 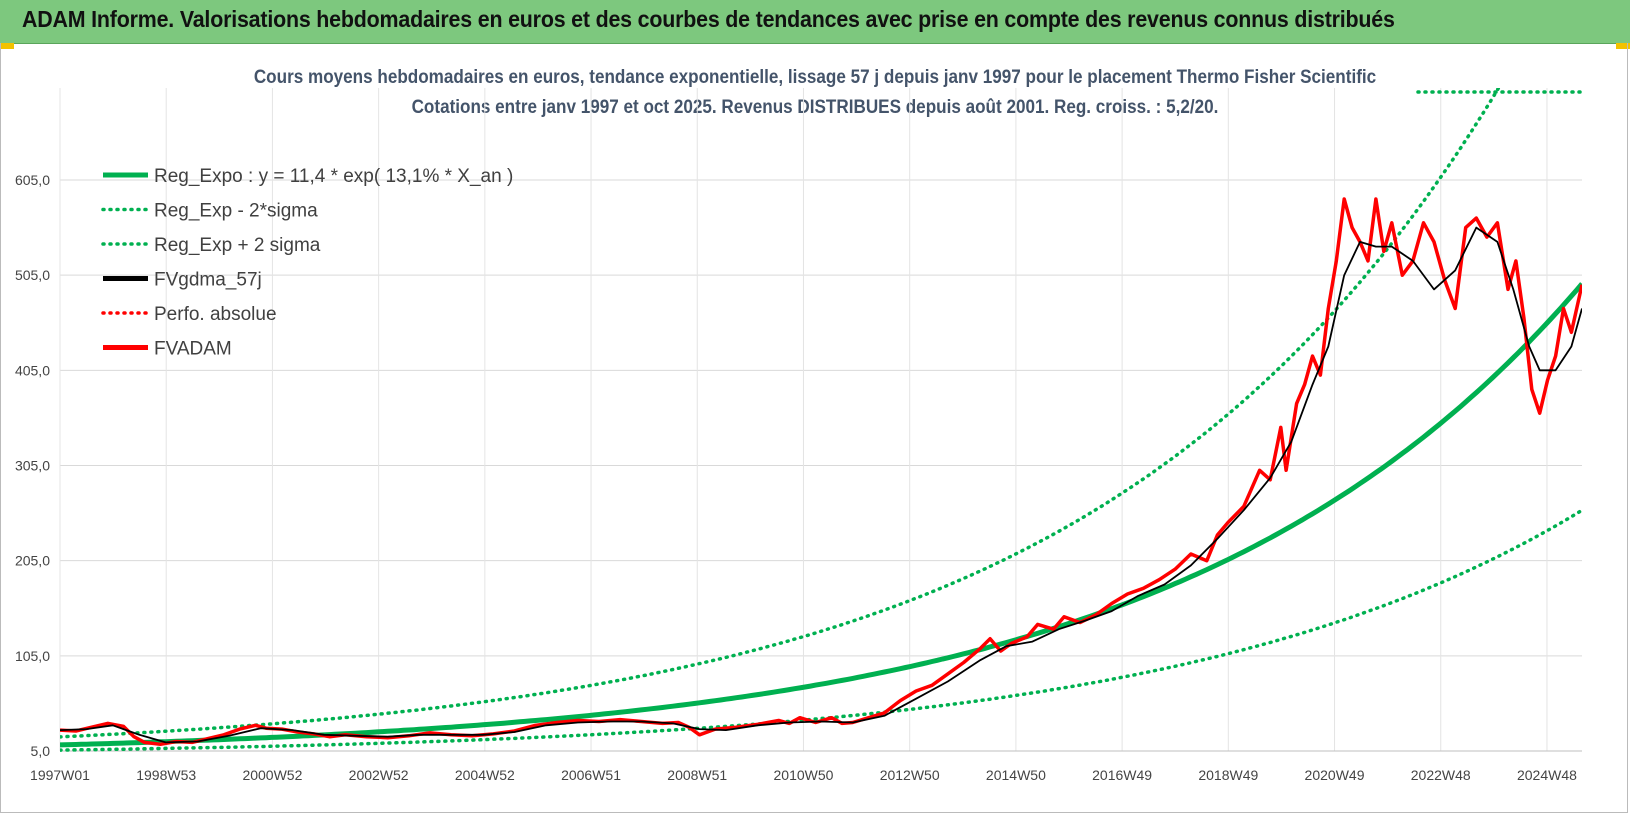 What do you see at coordinates (7, 46) in the screenshot?
I see `corner-marker-left` at bounding box center [7, 46].